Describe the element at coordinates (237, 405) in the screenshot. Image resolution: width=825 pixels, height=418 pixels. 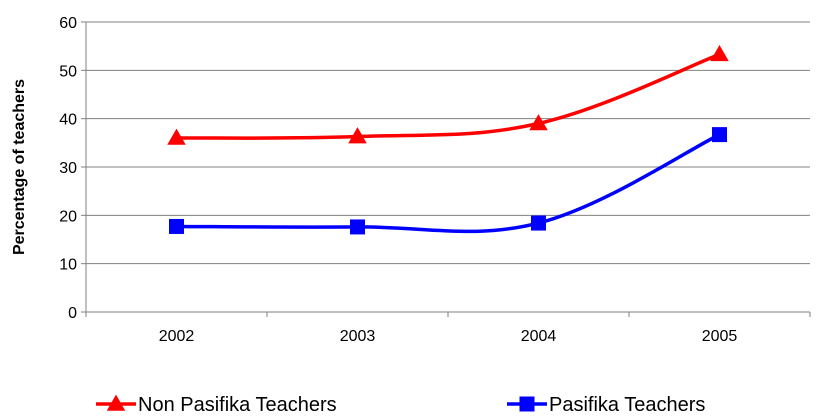
I see `non-pasifika-teachers-legend-label: Non Pasifika Teachers` at that location.